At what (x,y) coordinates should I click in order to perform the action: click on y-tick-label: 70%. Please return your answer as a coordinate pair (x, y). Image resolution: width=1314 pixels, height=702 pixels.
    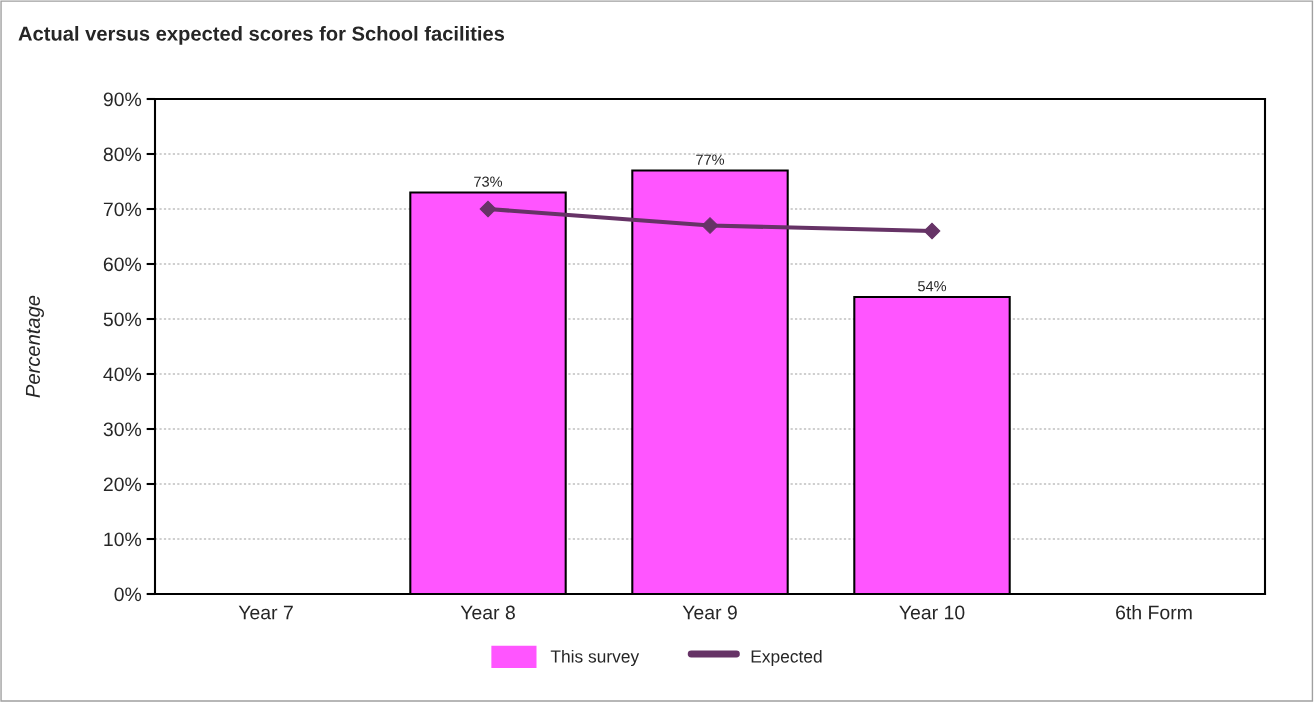
    Looking at the image, I should click on (122, 209).